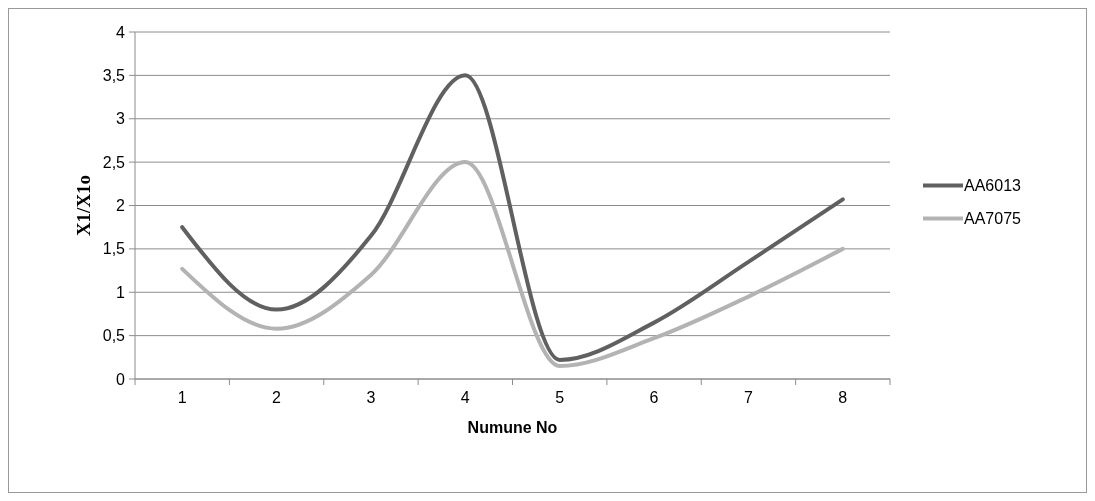 The image size is (1095, 501). What do you see at coordinates (843, 397) in the screenshot?
I see `x-tick-label: 8` at bounding box center [843, 397].